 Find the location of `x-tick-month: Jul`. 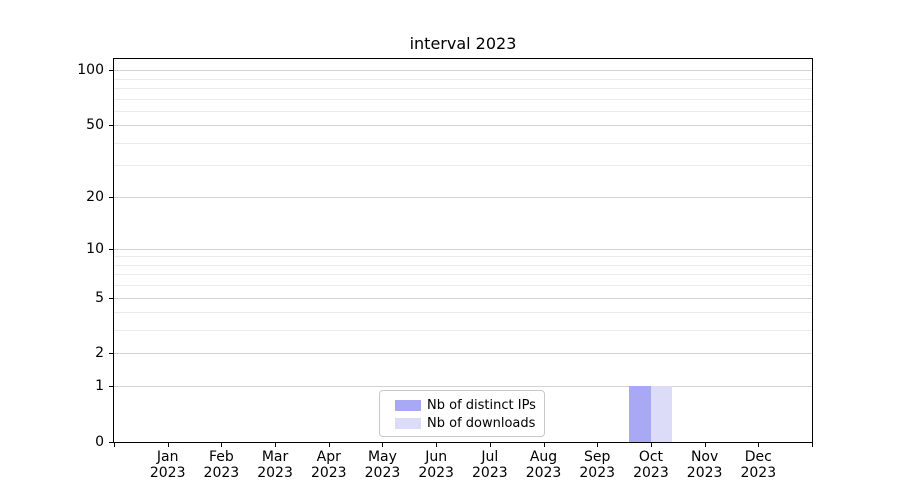

x-tick-month: Jul is located at coordinates (490, 457).